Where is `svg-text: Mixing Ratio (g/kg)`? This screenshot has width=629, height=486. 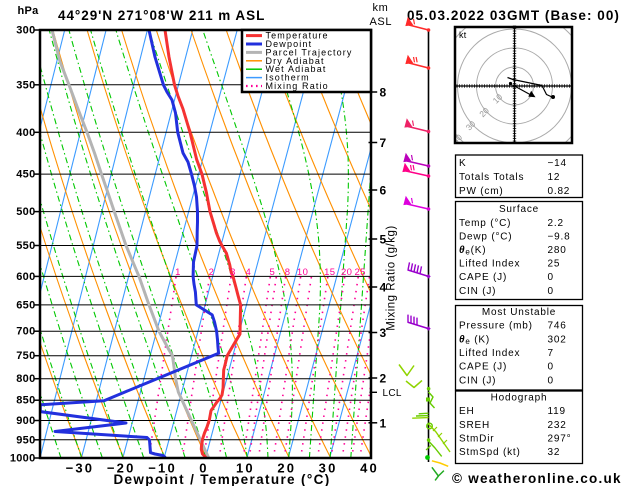 svg-text: Mixing Ratio (g/kg) is located at coordinates (392, 277).